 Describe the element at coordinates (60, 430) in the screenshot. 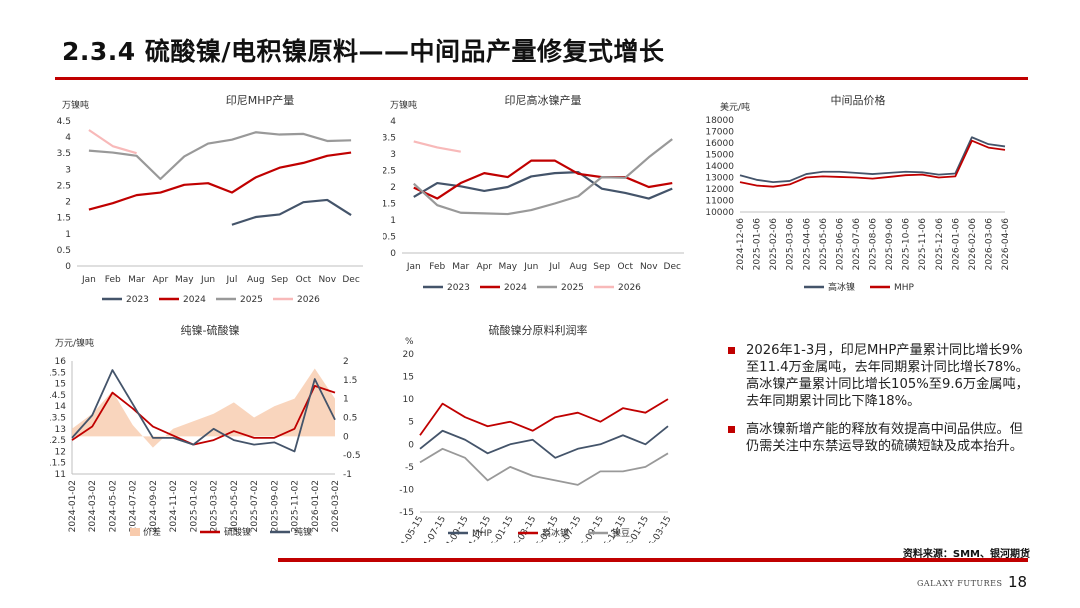

I see `y-tick-label: 13` at that location.